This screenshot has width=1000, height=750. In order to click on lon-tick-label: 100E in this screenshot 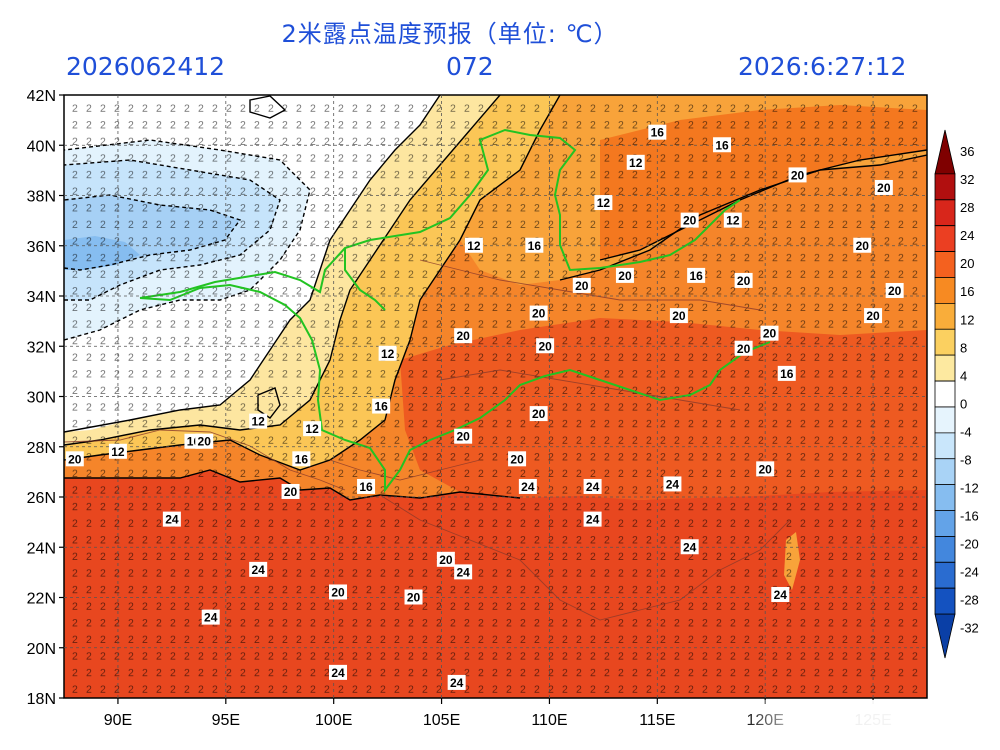, I will do `click(333, 720)`.